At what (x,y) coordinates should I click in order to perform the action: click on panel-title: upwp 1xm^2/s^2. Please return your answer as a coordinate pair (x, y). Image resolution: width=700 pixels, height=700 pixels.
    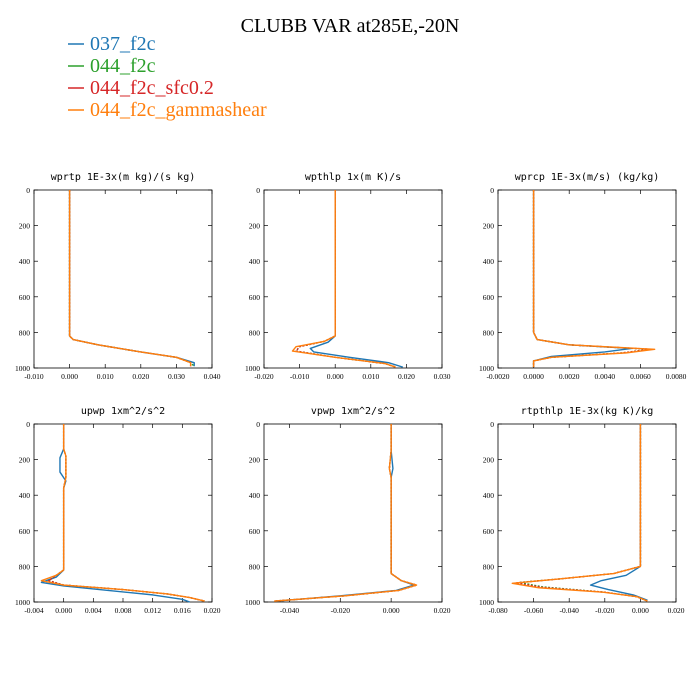
    Looking at the image, I should click on (123, 411).